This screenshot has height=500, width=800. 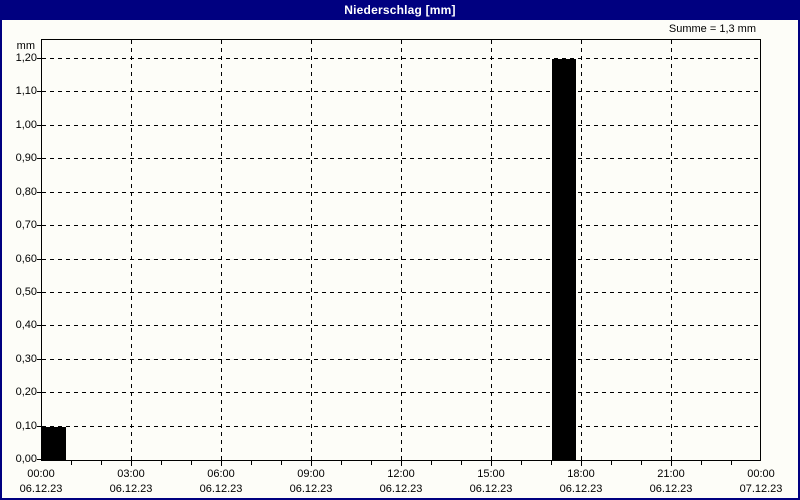 I want to click on y-tick-label: 1,00, so click(x=26, y=125).